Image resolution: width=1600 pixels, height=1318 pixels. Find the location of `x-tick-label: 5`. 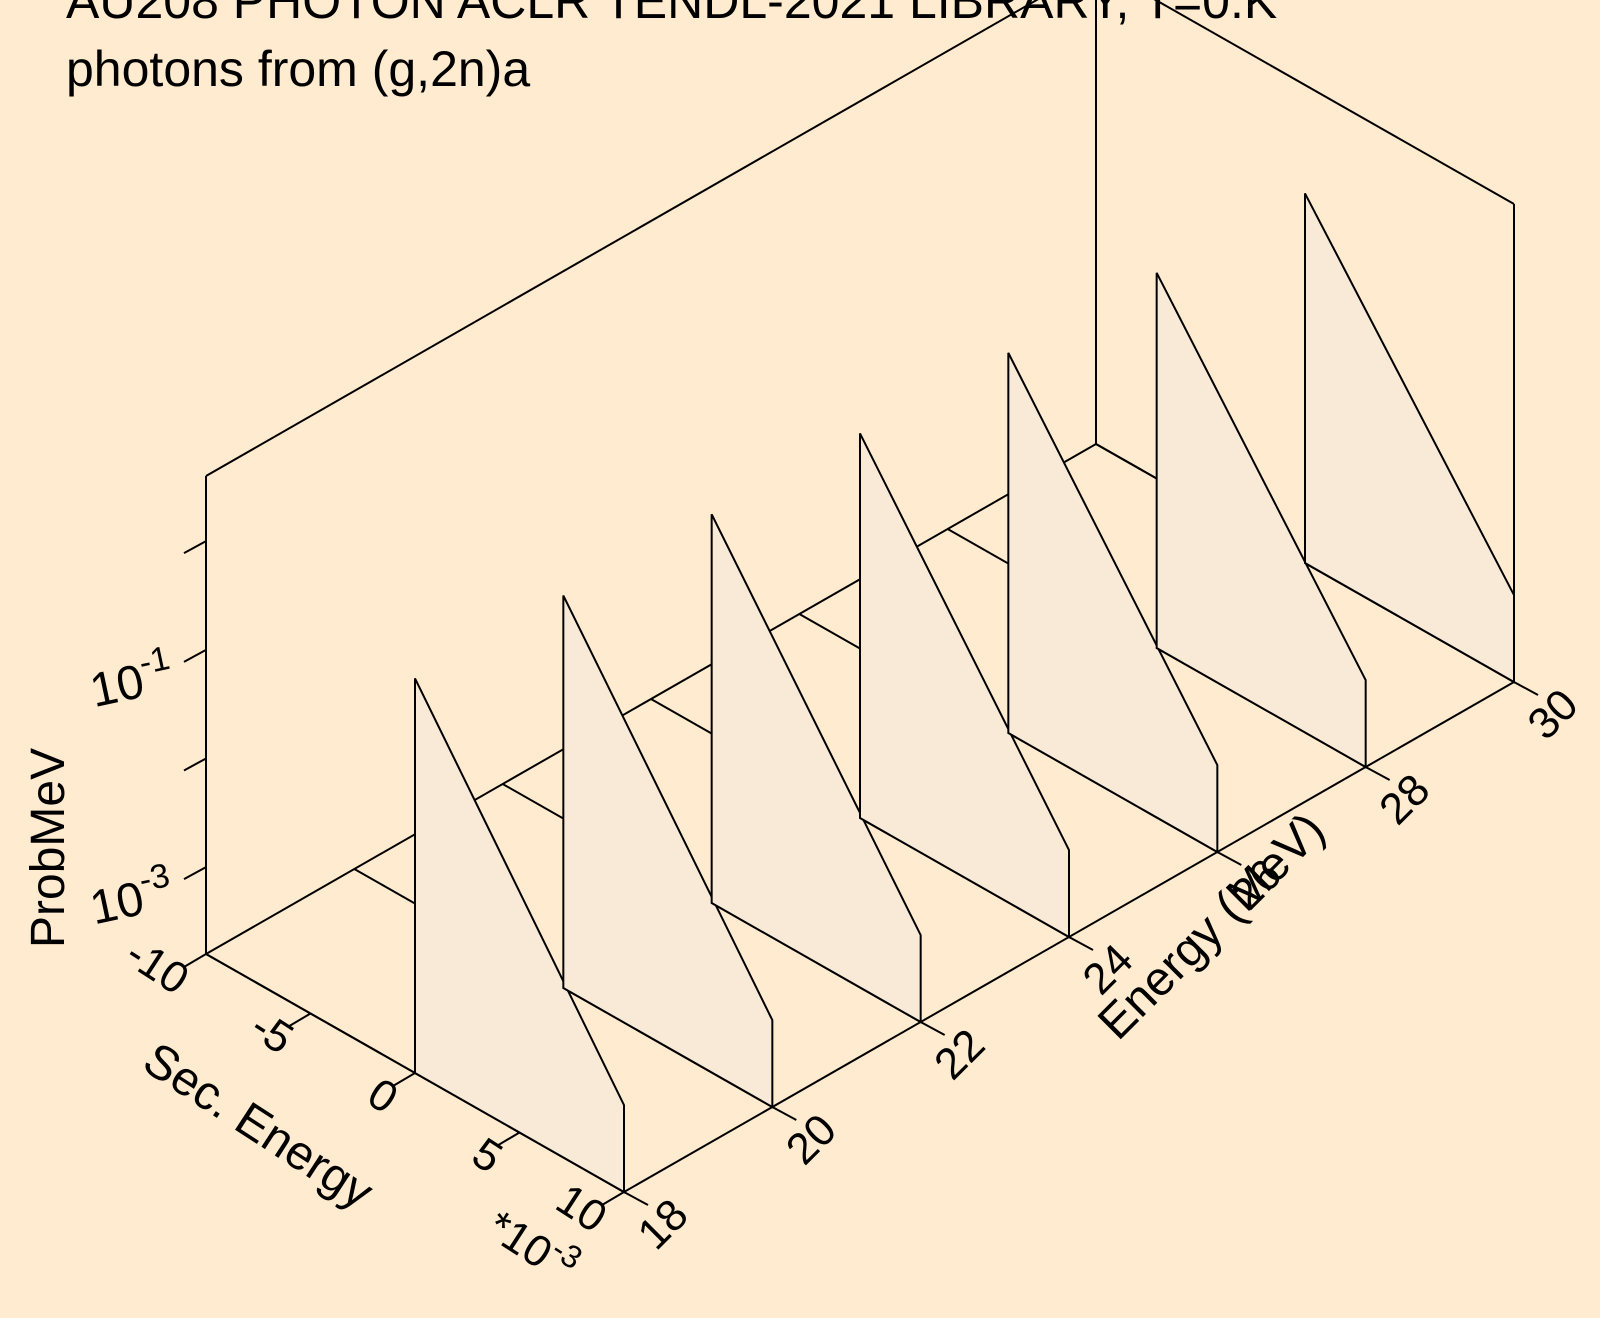

x-tick-label: 5 is located at coordinates (487, 1155).